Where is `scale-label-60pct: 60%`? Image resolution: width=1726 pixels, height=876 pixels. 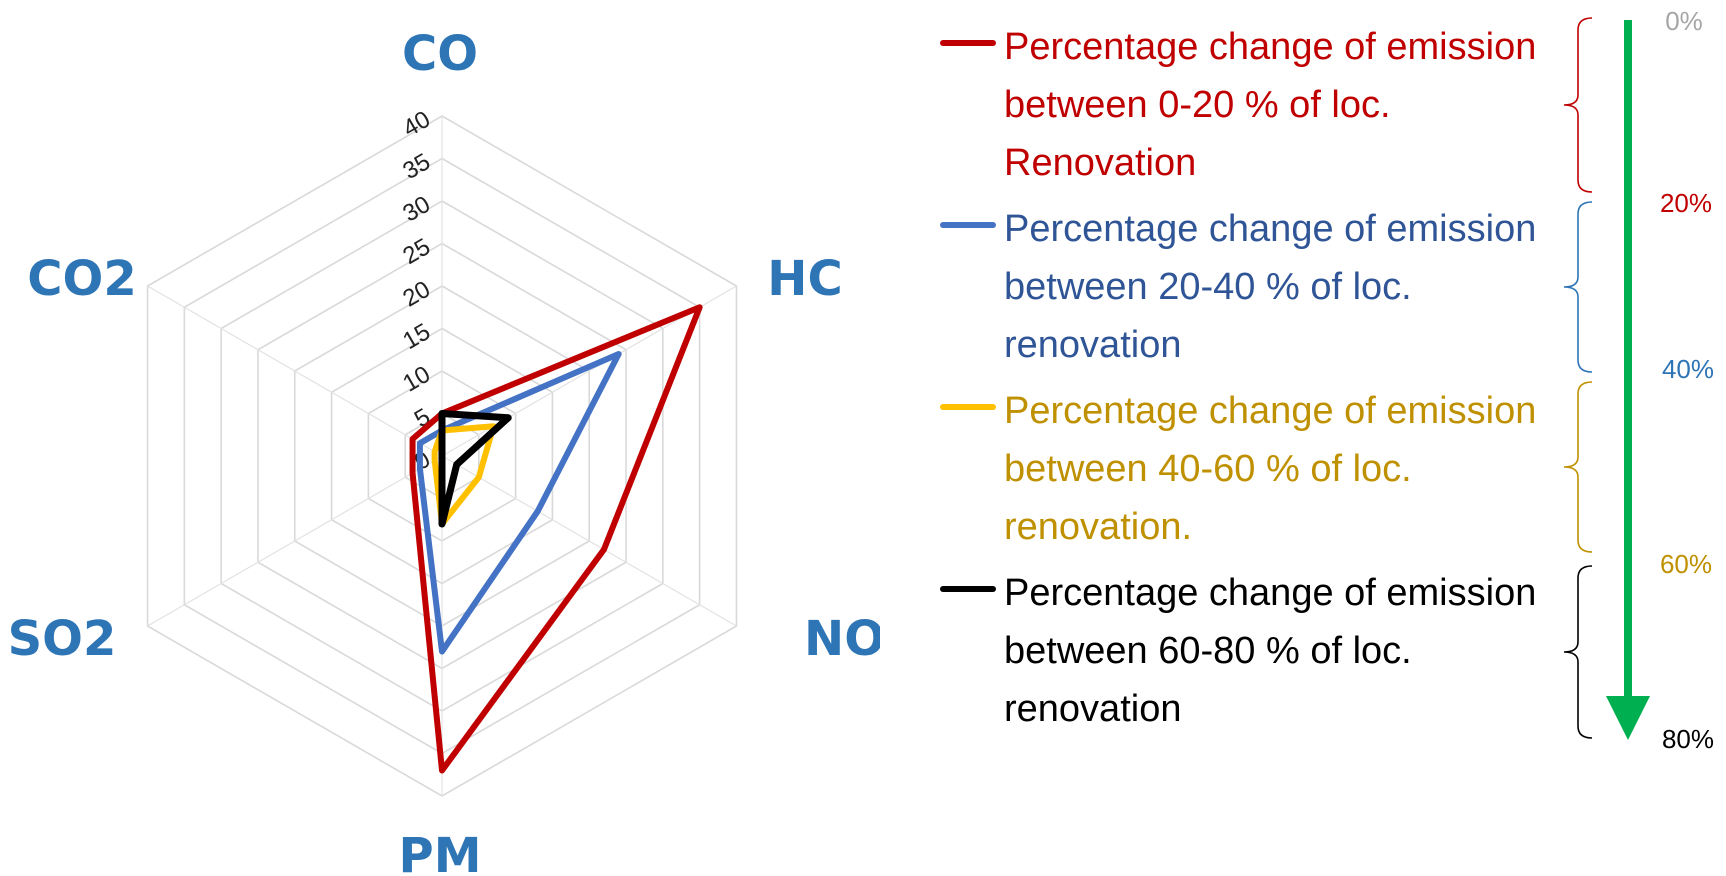
scale-label-60pct: 60% is located at coordinates (1686, 564).